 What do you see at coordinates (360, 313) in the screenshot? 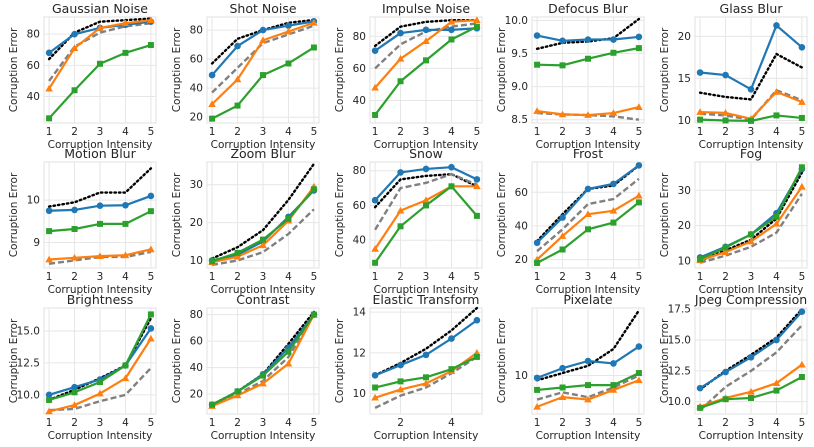
I see `y-tick-label: 14` at bounding box center [360, 313].